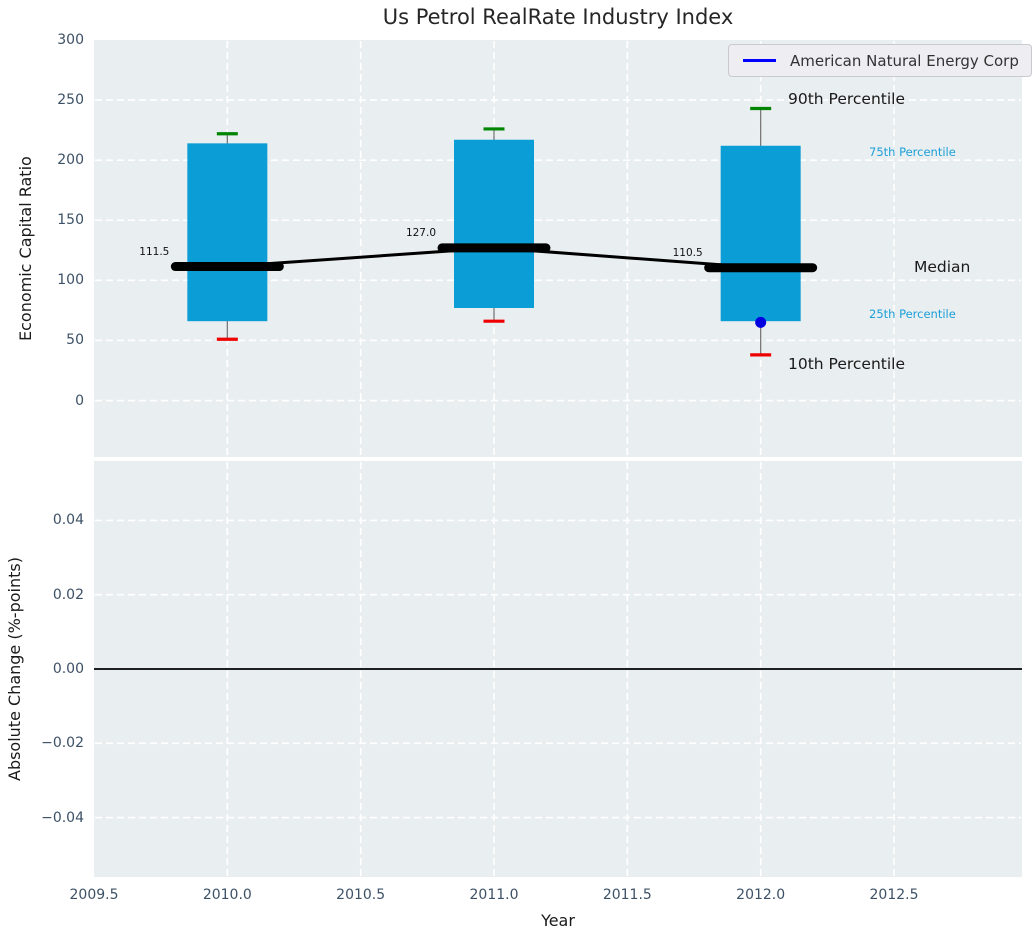 The height and width of the screenshot is (942, 1034). I want to click on annotation-median: Median, so click(942, 267).